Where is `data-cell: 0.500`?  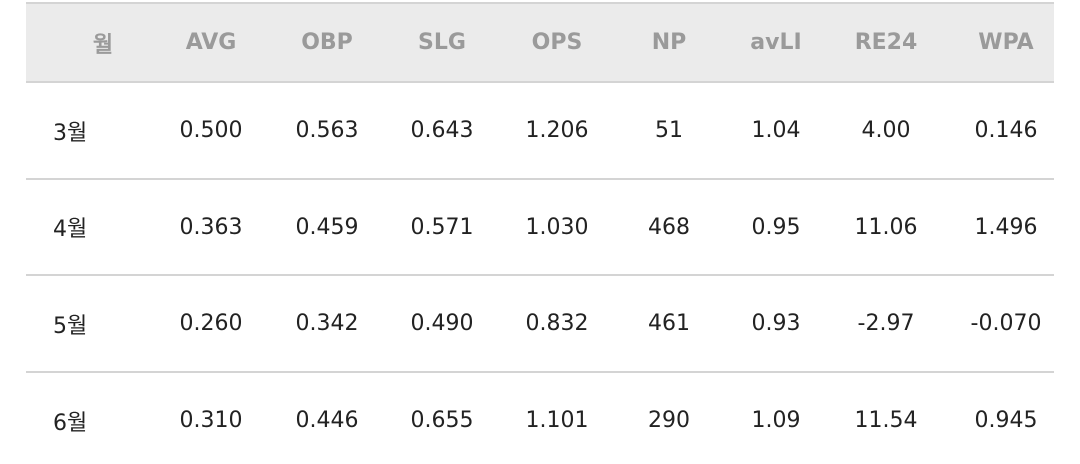 data-cell: 0.500 is located at coordinates (211, 130).